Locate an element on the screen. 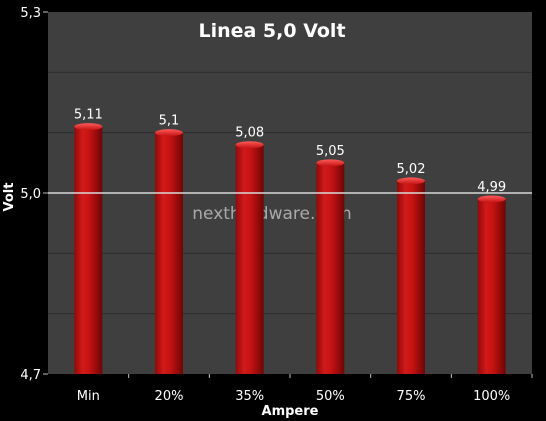 The height and width of the screenshot is (421, 546). x-tick-label: 50% is located at coordinates (330, 396).